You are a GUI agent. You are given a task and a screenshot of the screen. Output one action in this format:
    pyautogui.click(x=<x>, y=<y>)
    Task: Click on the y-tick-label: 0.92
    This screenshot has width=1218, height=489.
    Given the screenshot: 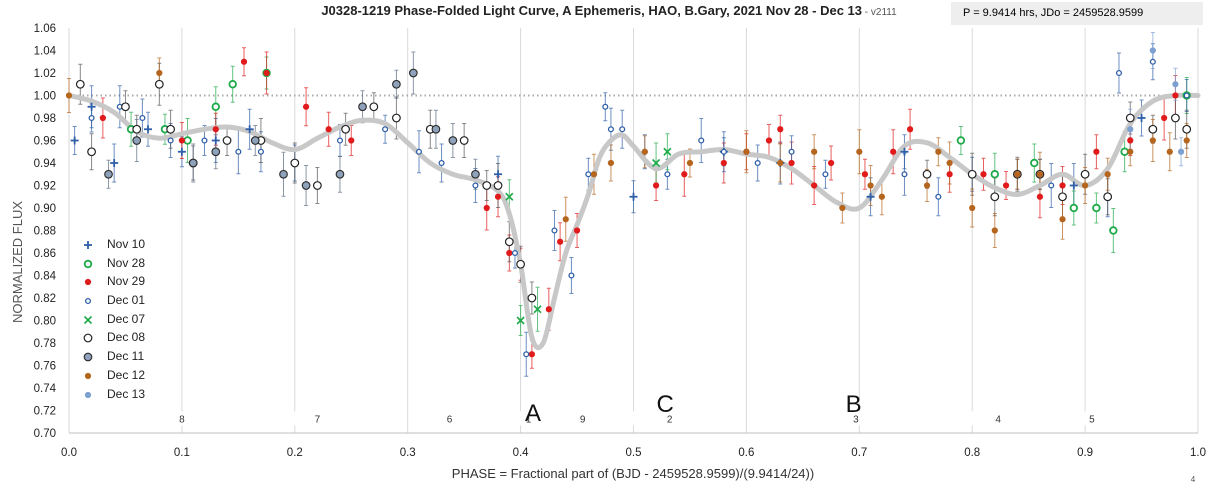 What is the action you would take?
    pyautogui.click(x=45, y=187)
    